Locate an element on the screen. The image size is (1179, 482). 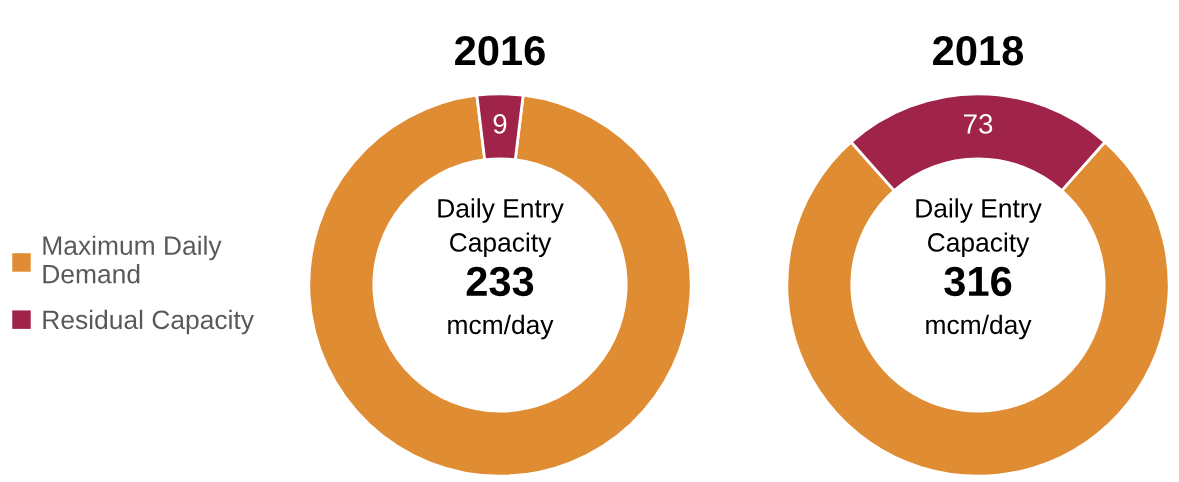
data-label: 9 is located at coordinates (500, 124).